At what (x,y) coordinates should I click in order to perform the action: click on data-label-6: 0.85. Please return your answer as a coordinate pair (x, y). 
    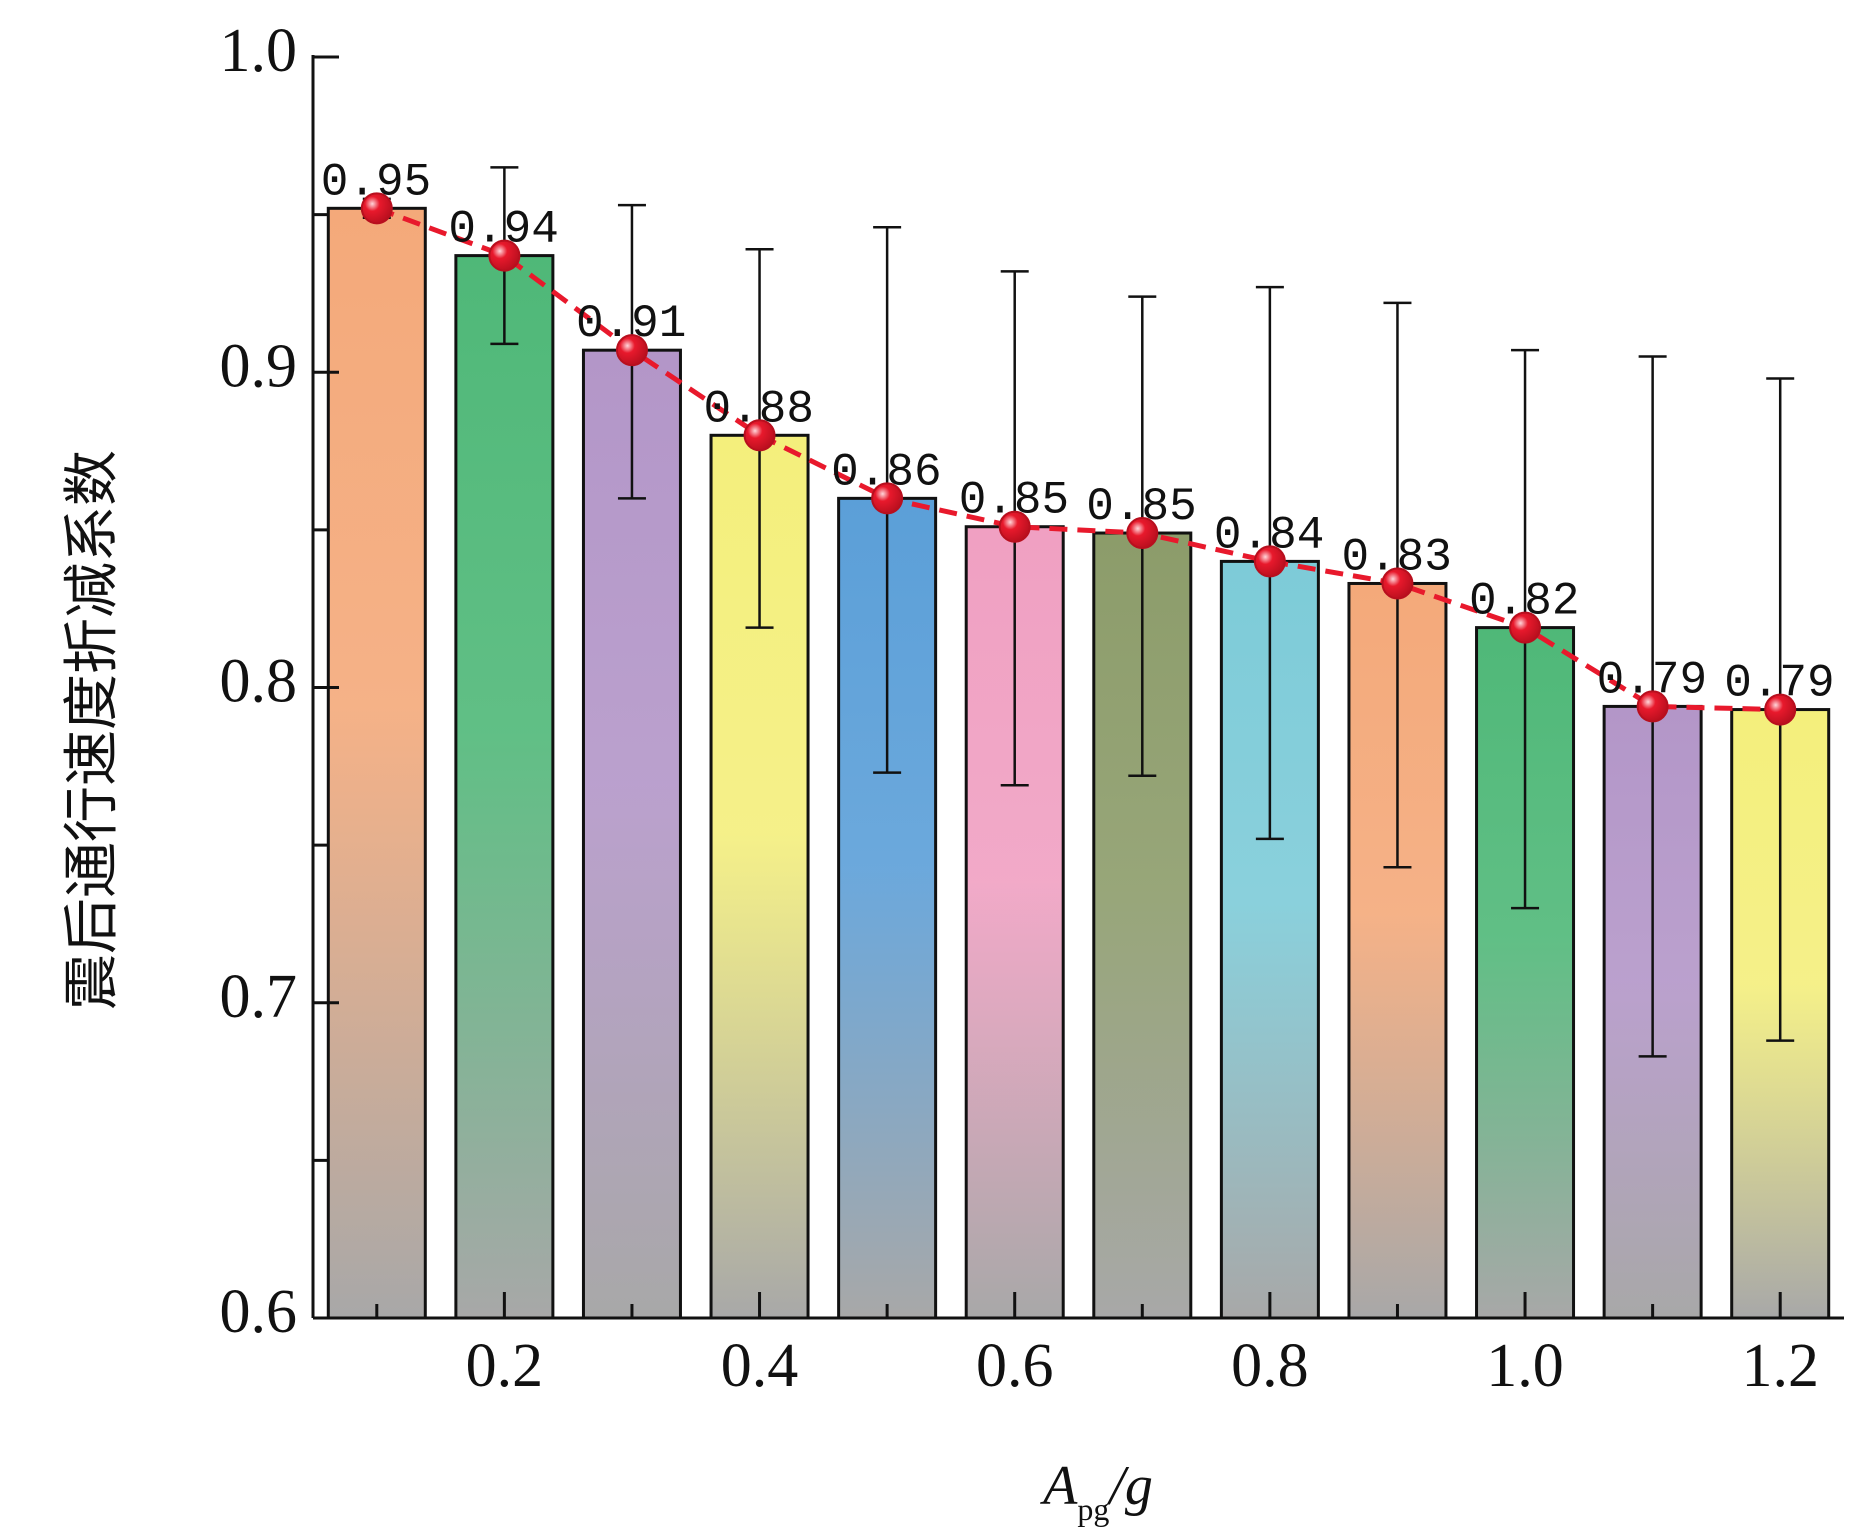
    Looking at the image, I should click on (1141, 507).